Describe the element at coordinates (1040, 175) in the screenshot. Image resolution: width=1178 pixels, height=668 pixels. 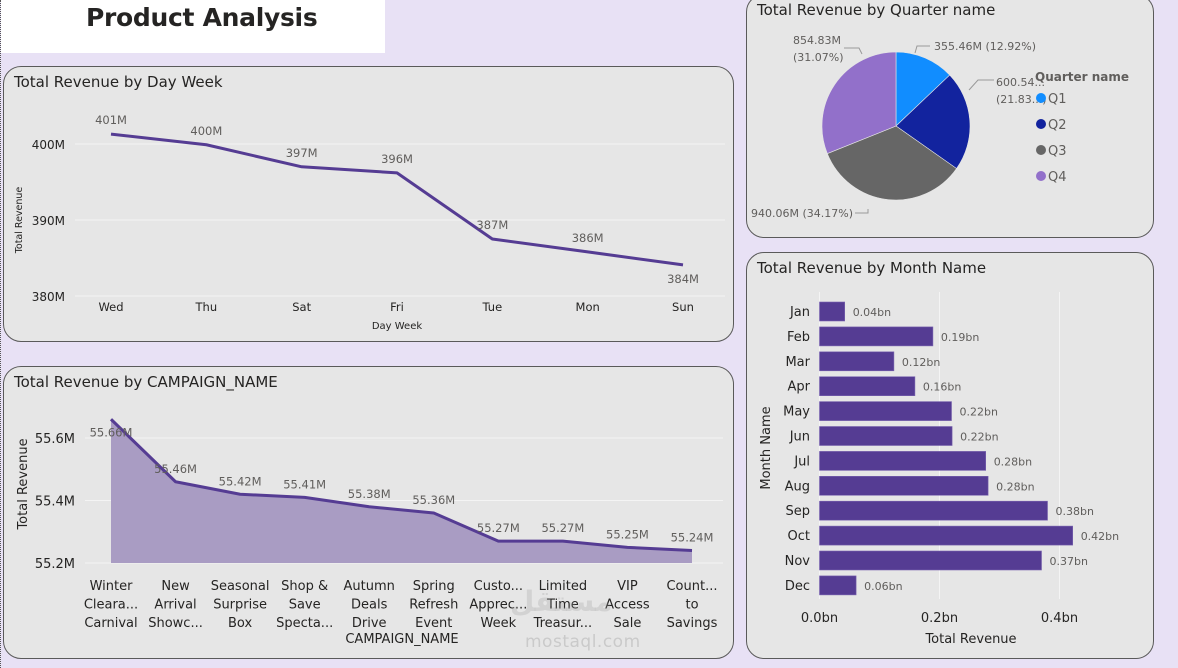
I see `legend-marker-q4` at that location.